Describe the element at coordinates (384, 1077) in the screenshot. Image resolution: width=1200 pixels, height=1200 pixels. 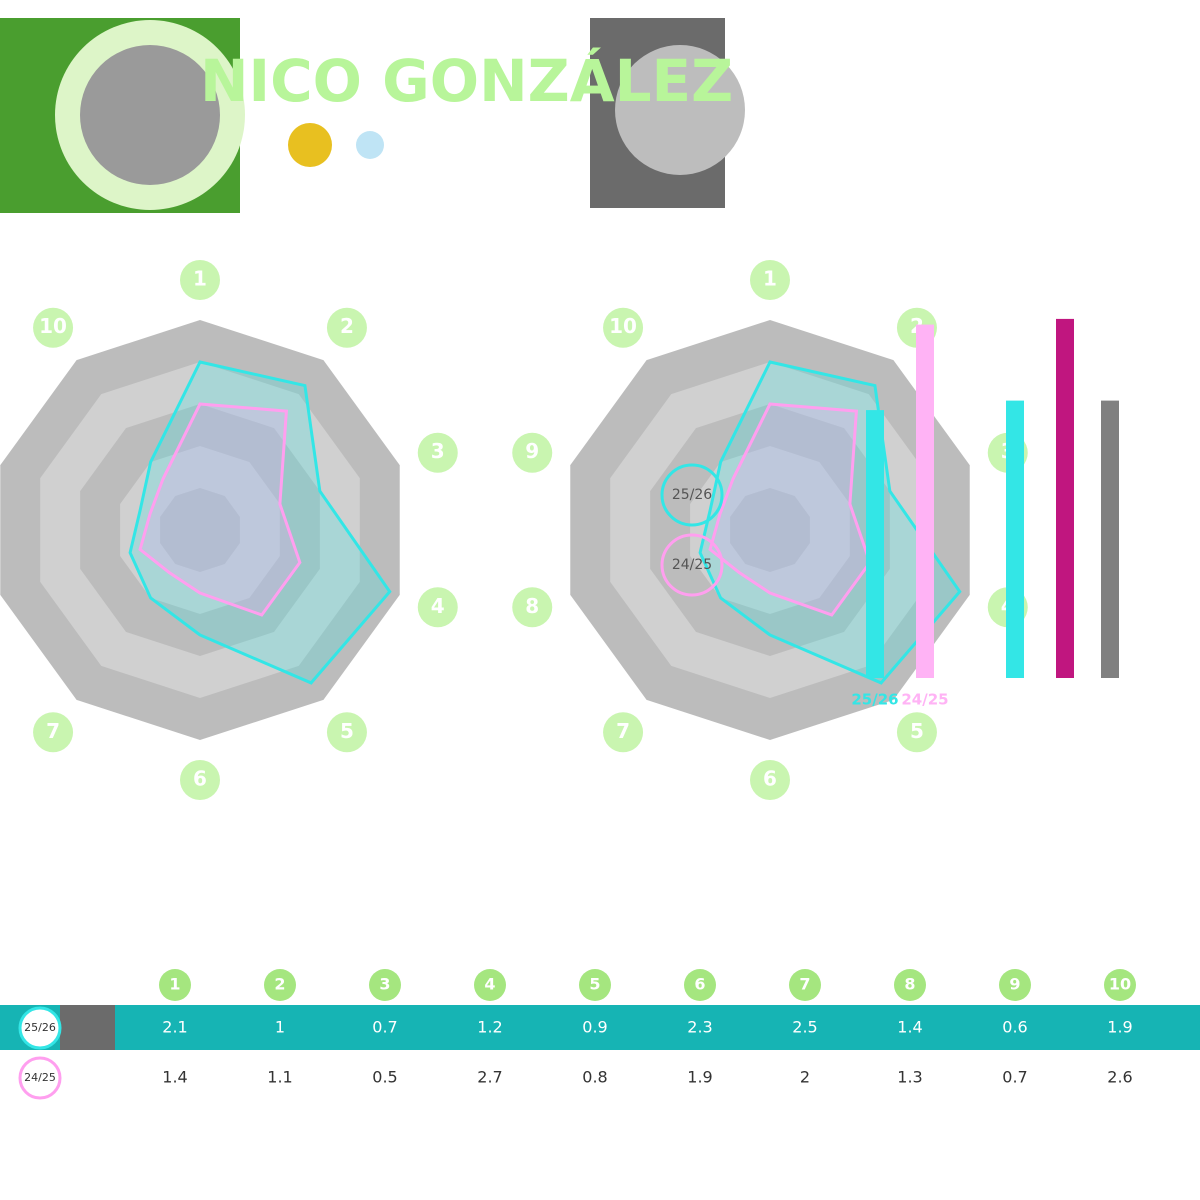
I see `table-cell: 0.5` at that location.